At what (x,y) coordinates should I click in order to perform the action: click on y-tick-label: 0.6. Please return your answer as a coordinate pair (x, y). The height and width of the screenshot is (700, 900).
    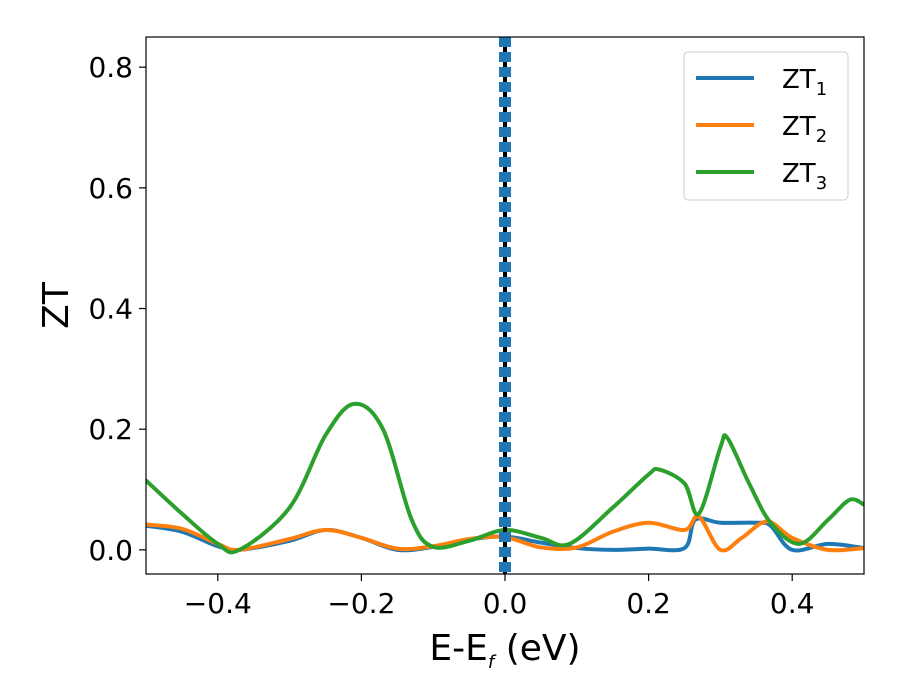
    Looking at the image, I should click on (110, 188).